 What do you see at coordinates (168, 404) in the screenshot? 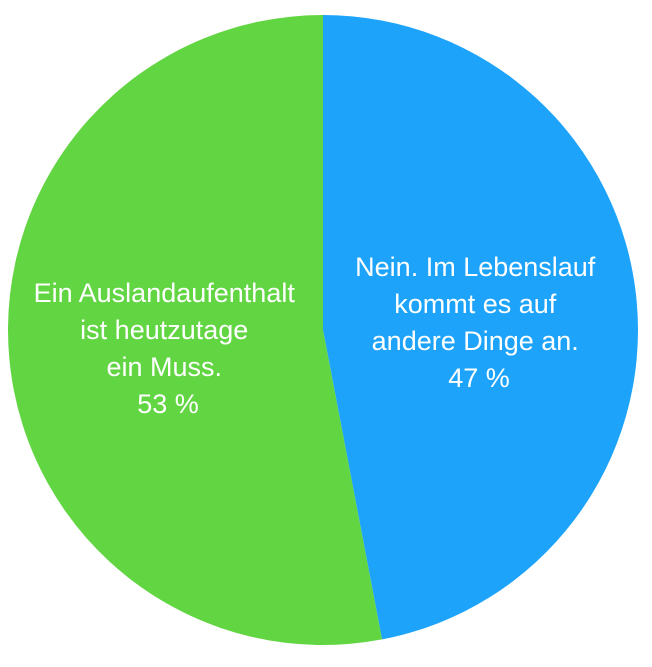
I see `slice-value-muss: 53 %` at bounding box center [168, 404].